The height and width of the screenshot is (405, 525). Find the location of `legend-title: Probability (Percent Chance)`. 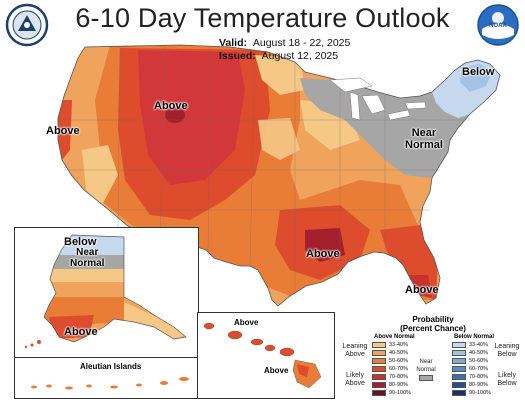

legend-title: Probability (Percent Chance) is located at coordinates (433, 324).